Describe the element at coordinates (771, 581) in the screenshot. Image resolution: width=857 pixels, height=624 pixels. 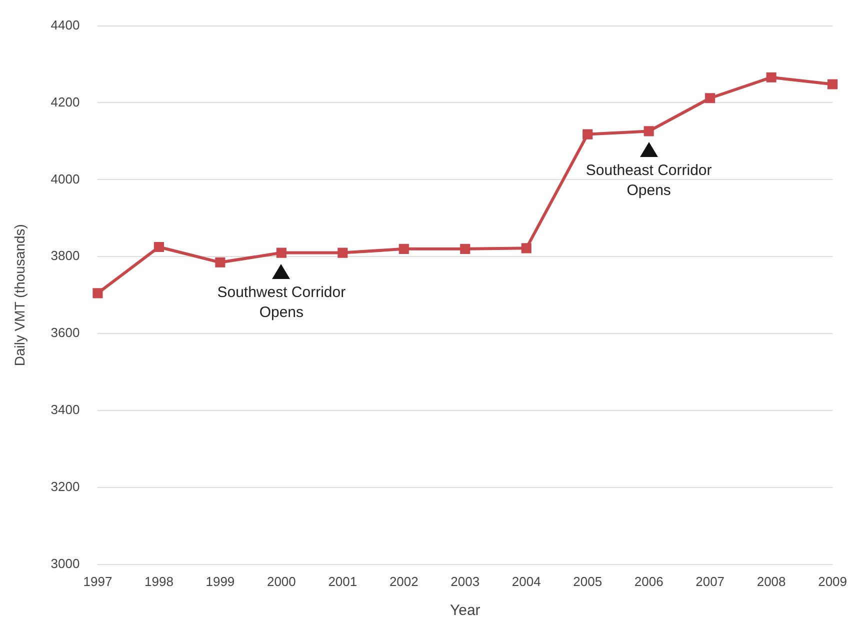
I see `x-tick-label: 2008` at that location.